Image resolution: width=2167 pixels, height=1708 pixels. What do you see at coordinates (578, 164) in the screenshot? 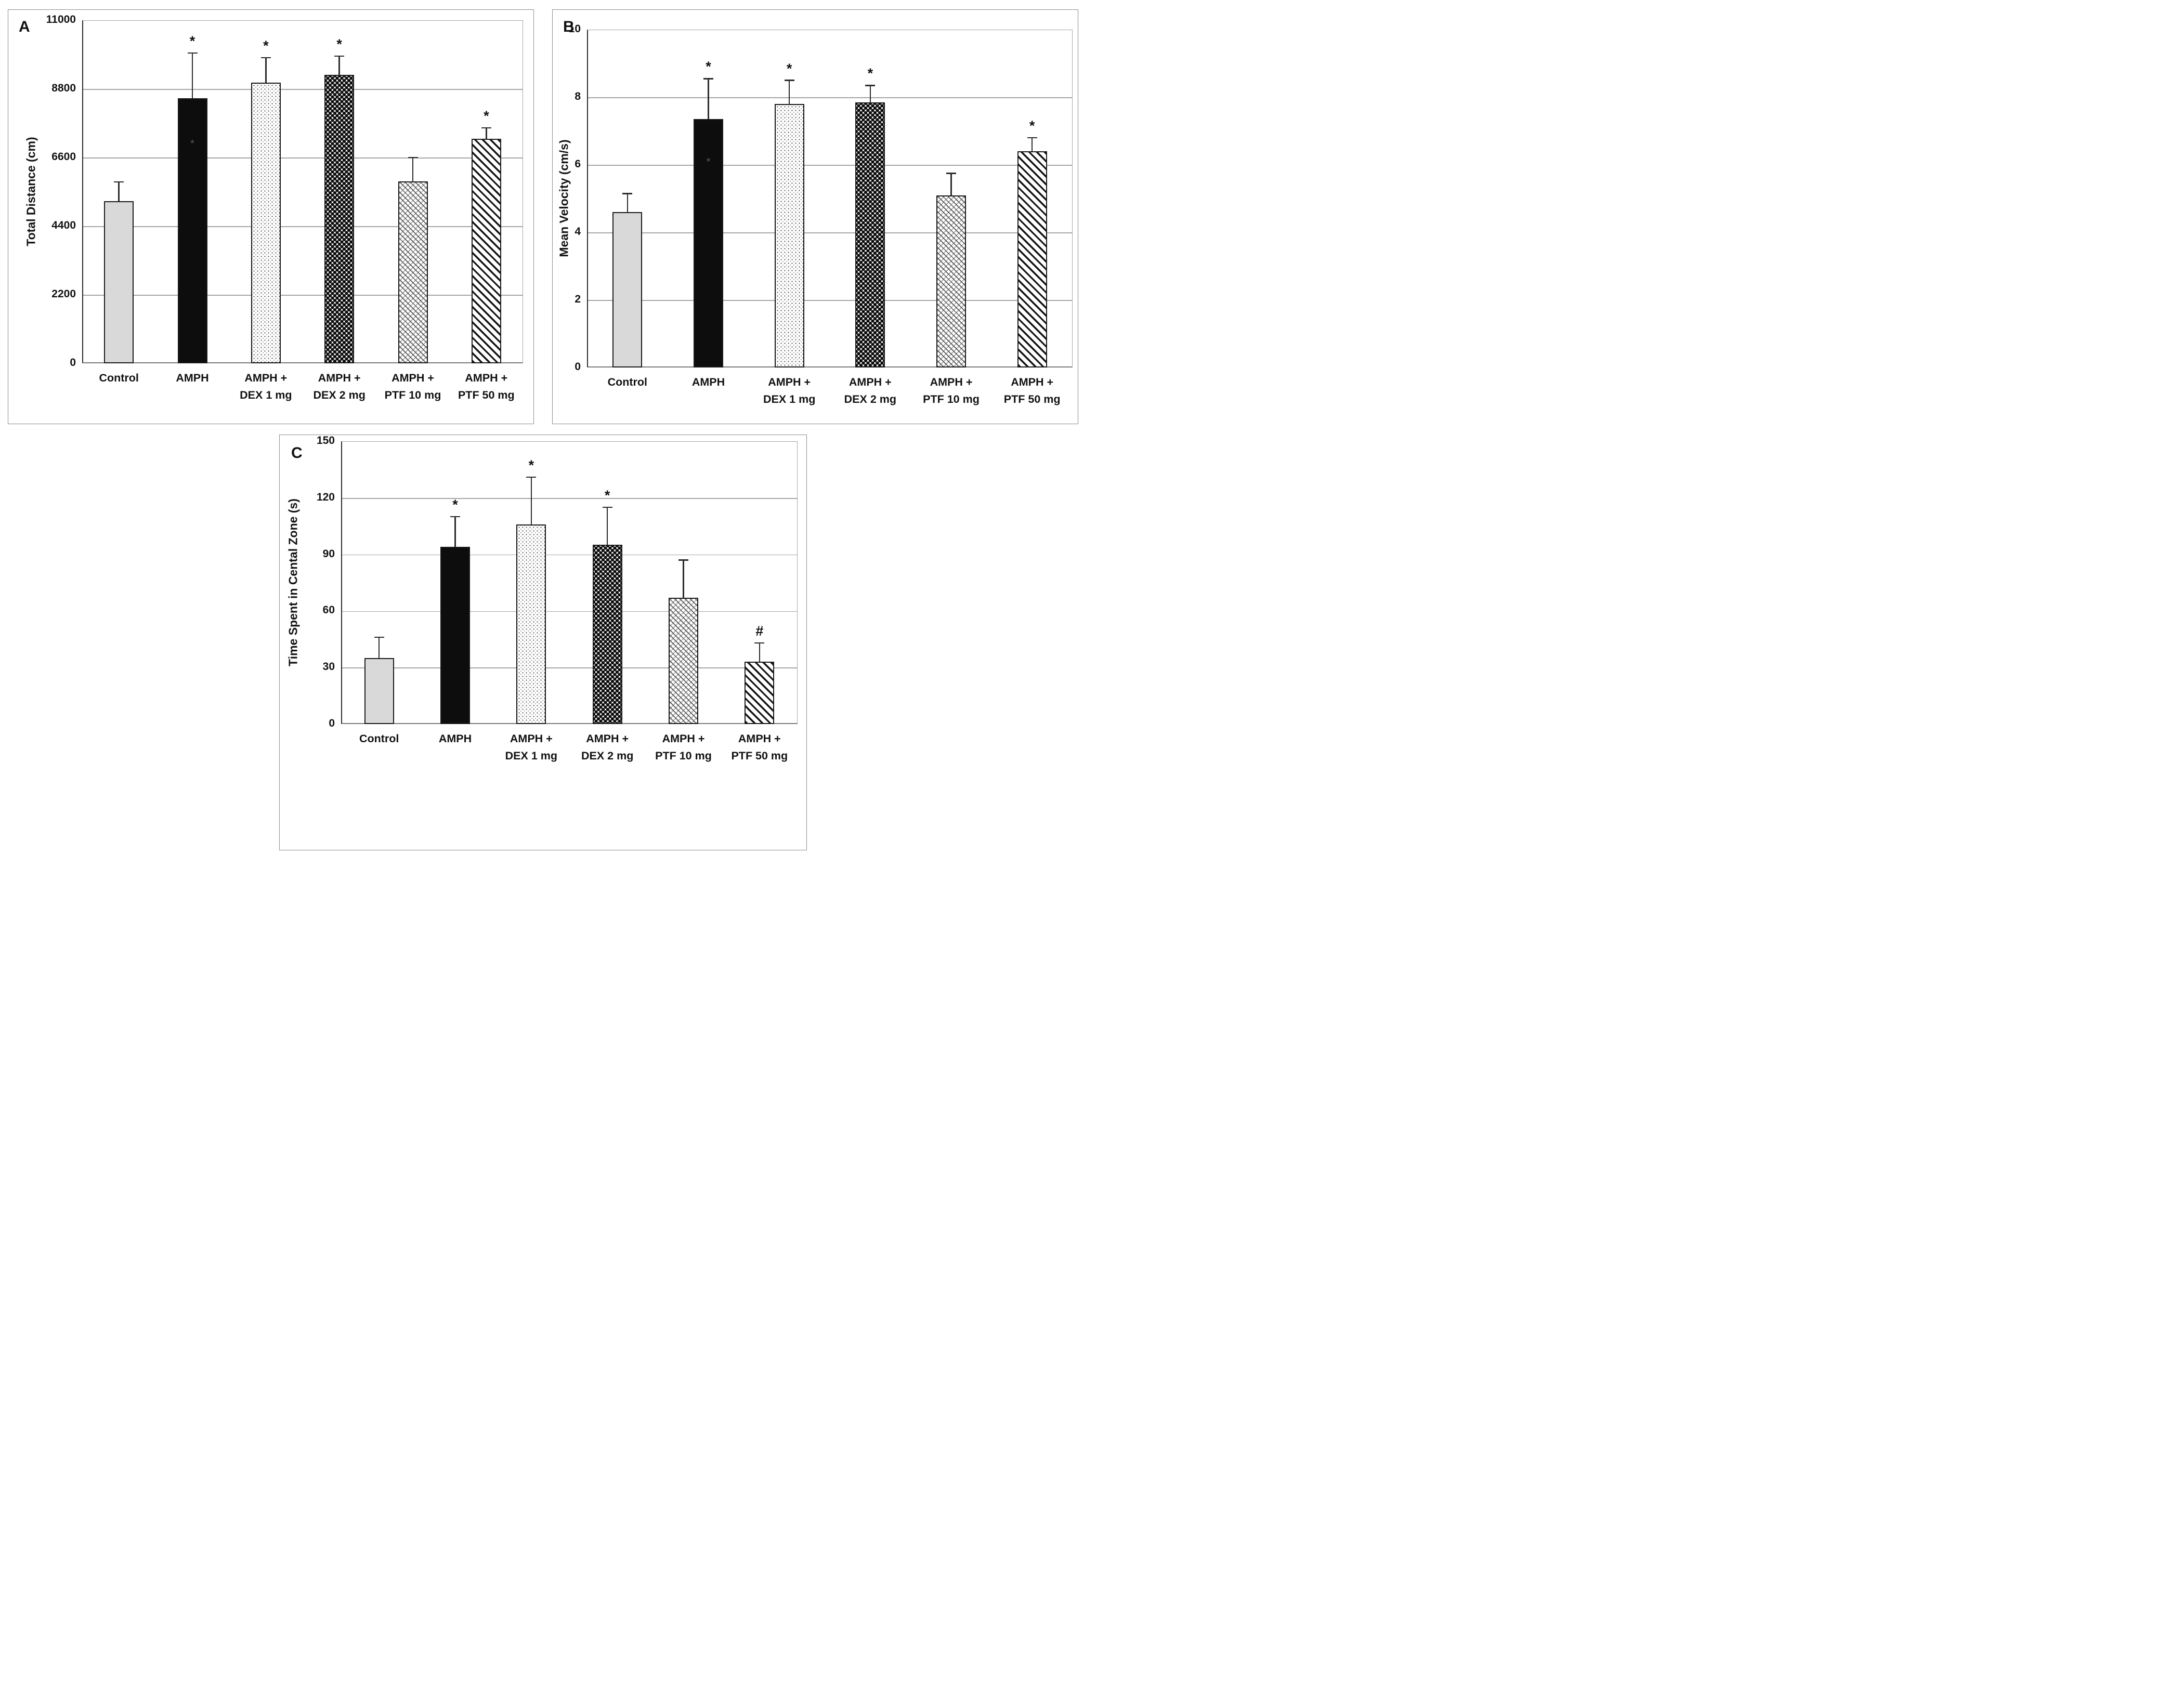
I see `y-tick-label: 6` at bounding box center [578, 164].